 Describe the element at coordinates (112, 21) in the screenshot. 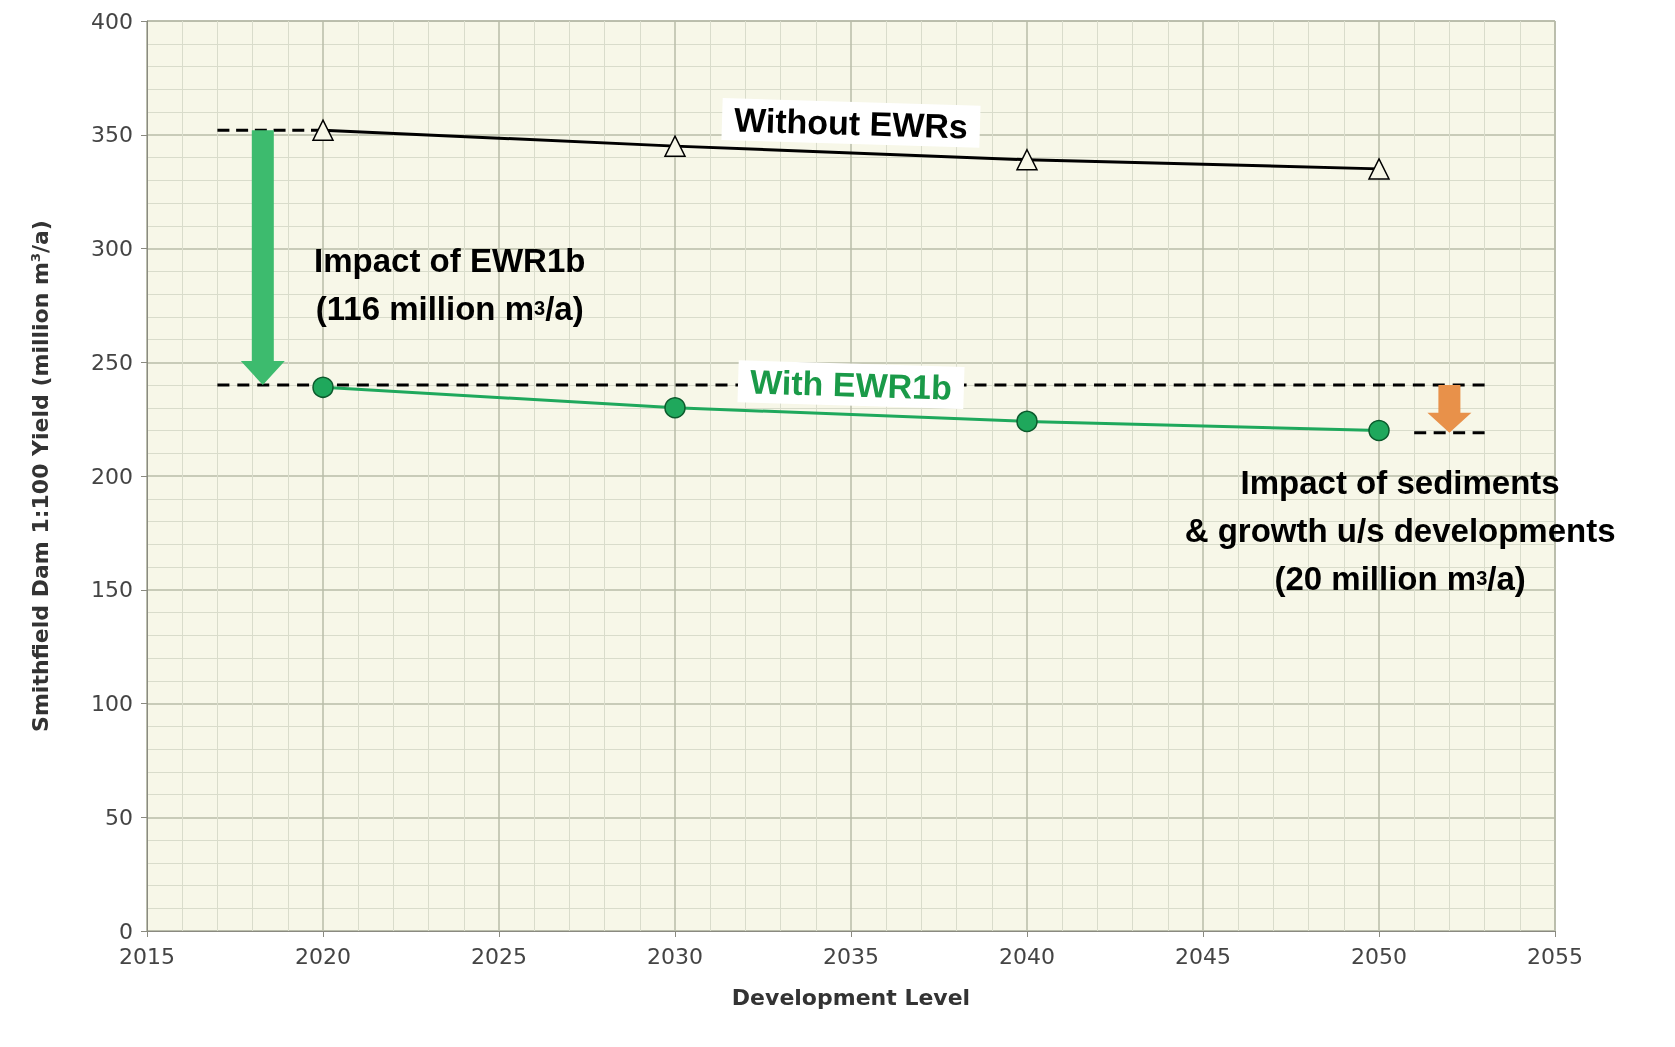

I see `y-tick-label: 400` at that location.